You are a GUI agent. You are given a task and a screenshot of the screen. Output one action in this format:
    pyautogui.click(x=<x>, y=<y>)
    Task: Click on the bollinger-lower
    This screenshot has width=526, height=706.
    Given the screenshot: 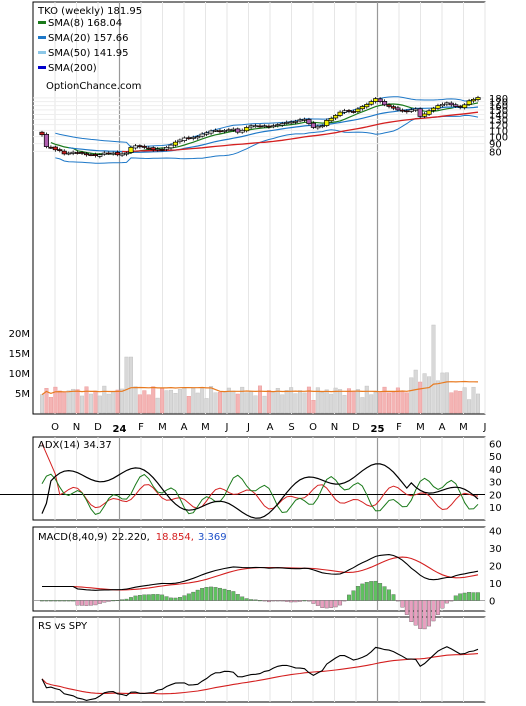 What is the action you would take?
    pyautogui.click(x=267, y=139)
    